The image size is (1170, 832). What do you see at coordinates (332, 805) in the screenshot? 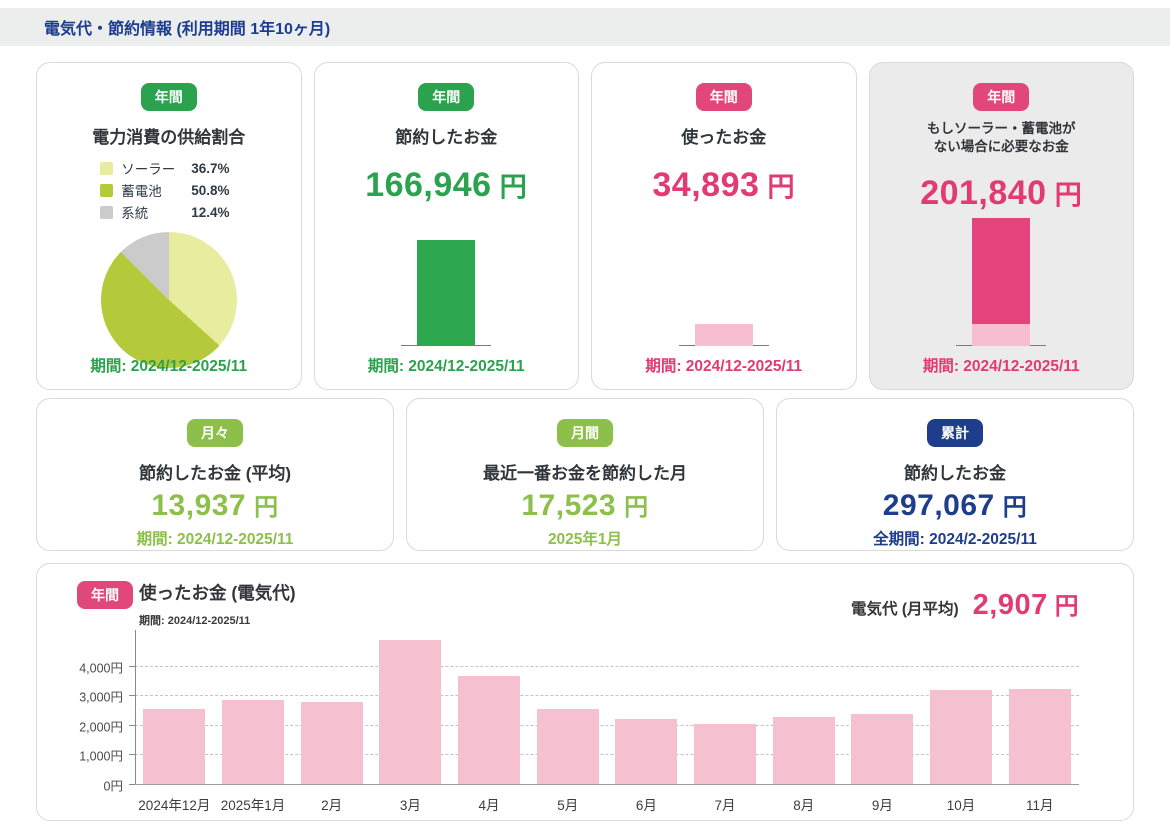
I see `x-axis-month-label: 2月` at bounding box center [332, 805].